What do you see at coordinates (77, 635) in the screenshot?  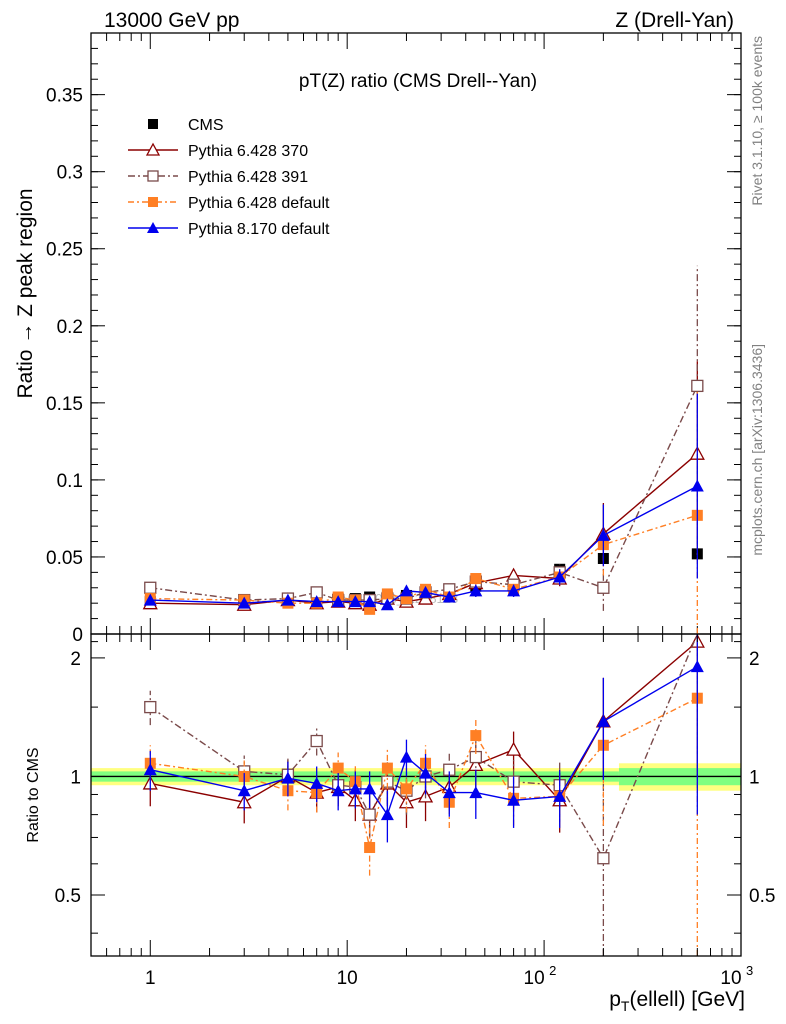 I see `y-tick-label: 0` at bounding box center [77, 635].